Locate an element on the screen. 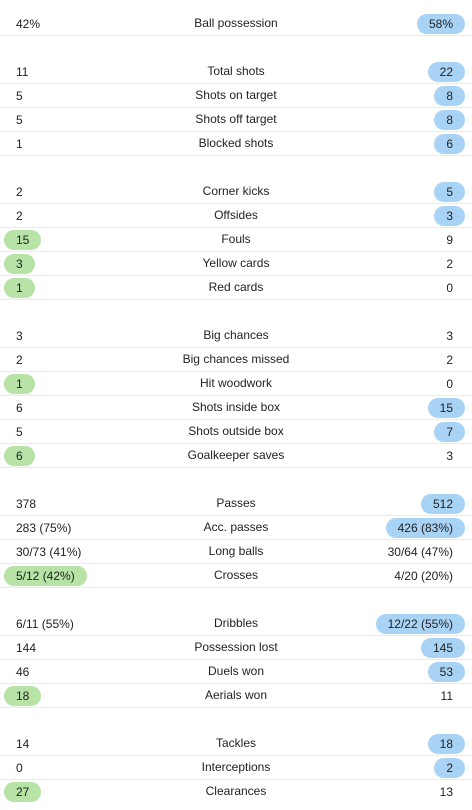 The image size is (472, 810). away-value-cell: 145 is located at coordinates (442, 647).